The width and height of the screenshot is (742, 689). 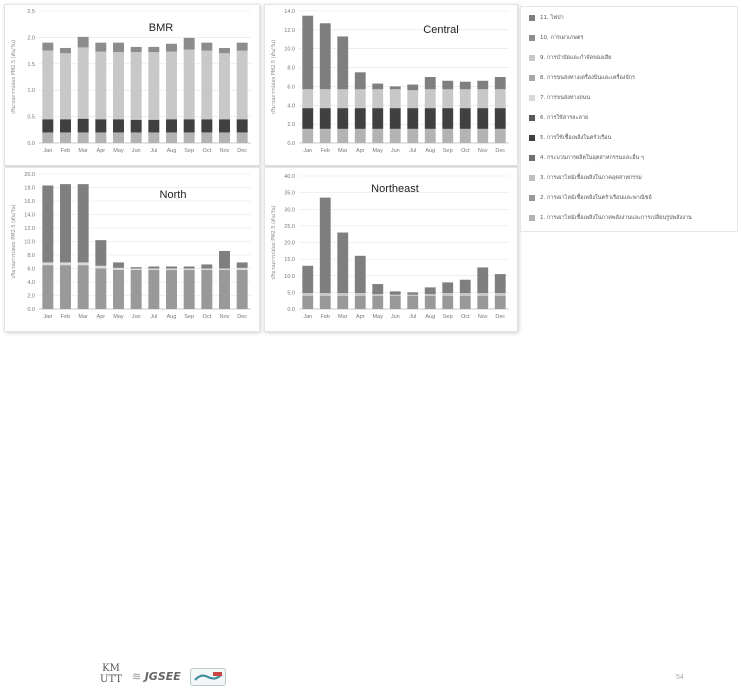 I want to click on x-tick-label: Sep, so click(x=448, y=151).